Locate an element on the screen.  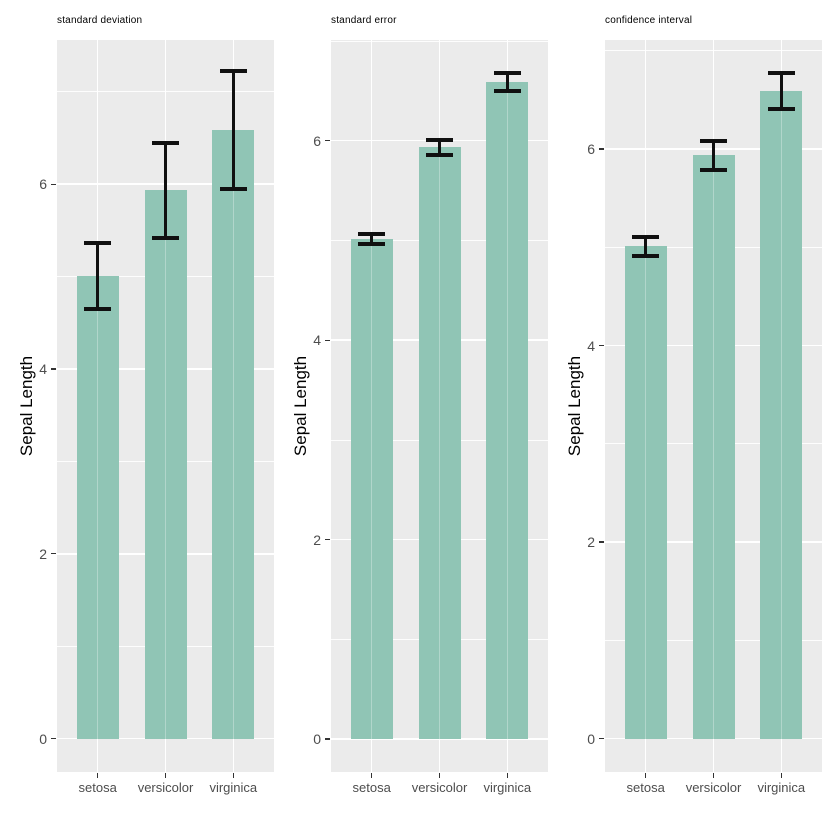
gridline-vertical-setosa is located at coordinates (371, 406).